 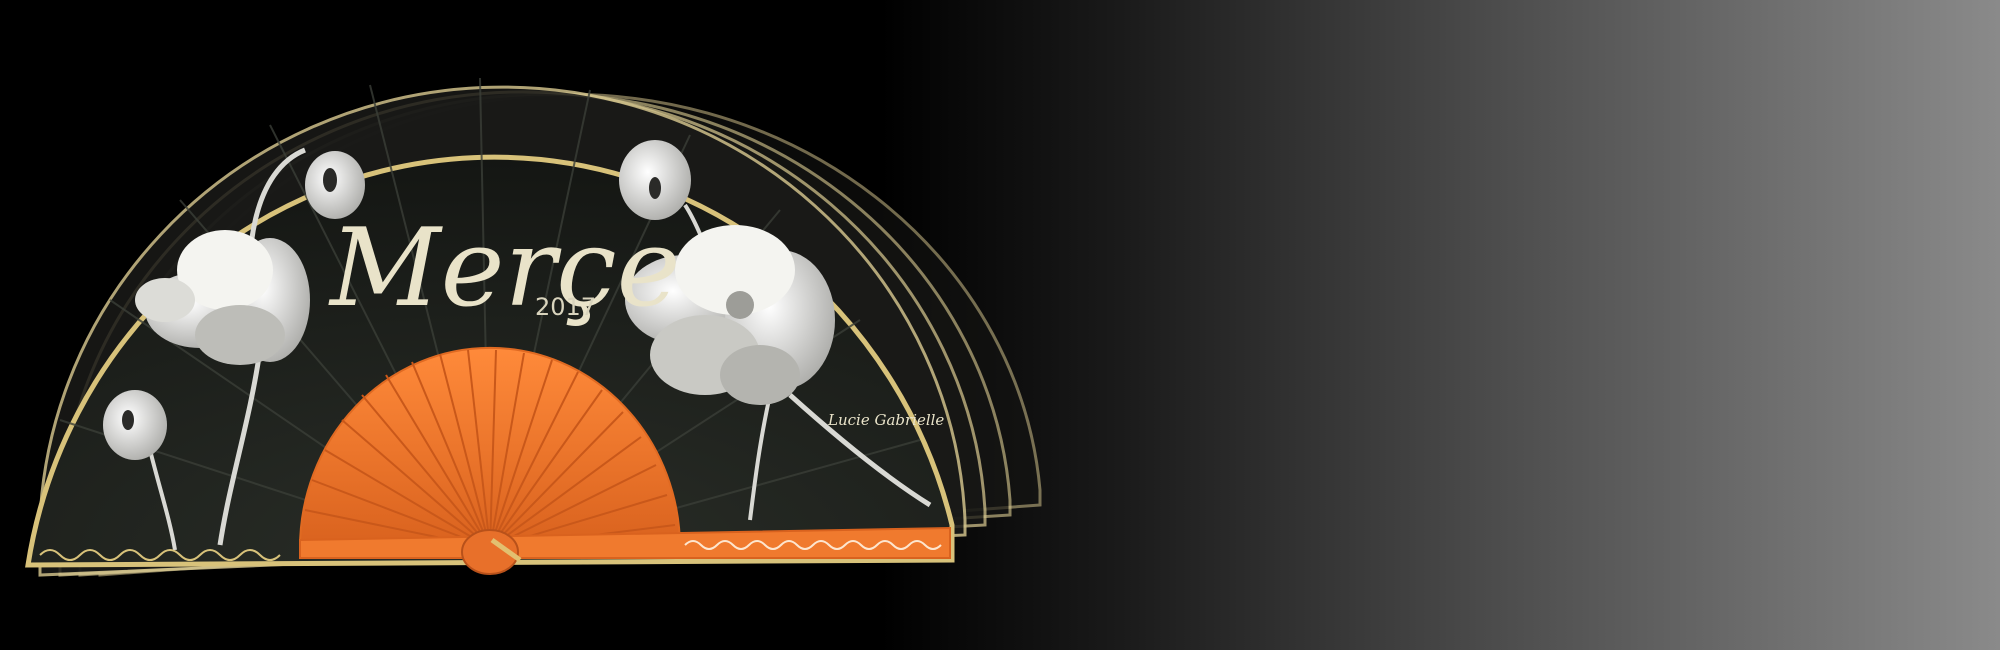 What do you see at coordinates (565, 307) in the screenshot?
I see `fan-year: 2017` at bounding box center [565, 307].